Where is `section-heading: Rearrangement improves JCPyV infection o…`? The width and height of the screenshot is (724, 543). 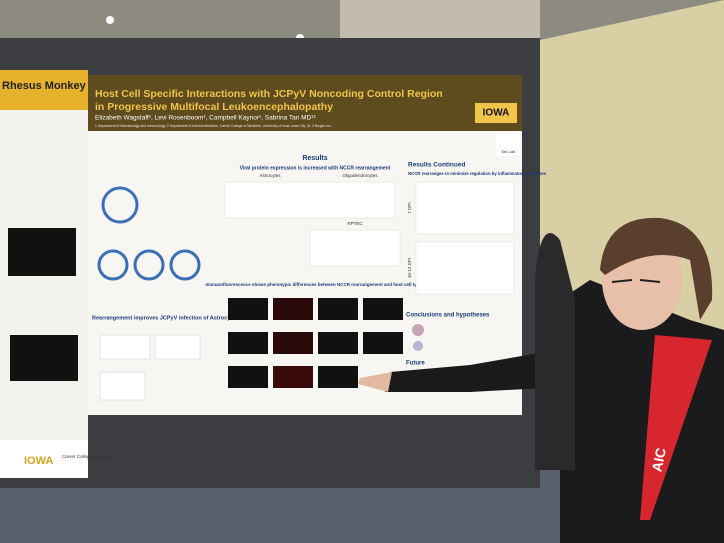
section-heading: Rearrangement improves JCPyV infection o… is located at coordinates (165, 318).